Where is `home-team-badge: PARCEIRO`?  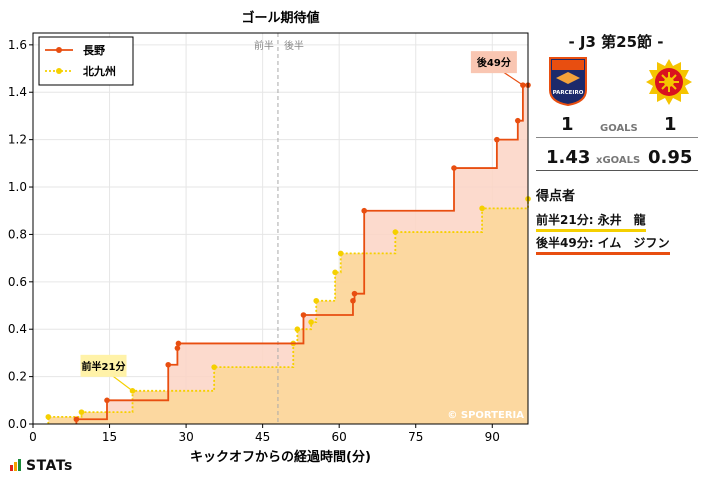 home-team-badge: PARCEIRO is located at coordinates (568, 81).